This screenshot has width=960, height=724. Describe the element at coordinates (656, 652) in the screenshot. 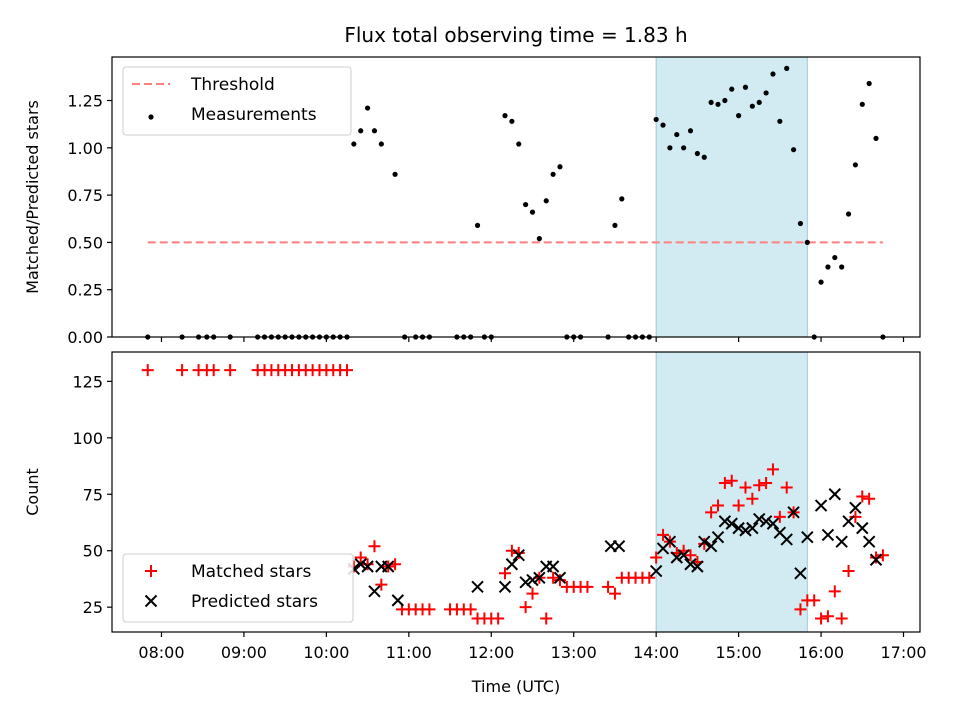

I see `x-tick-label: 14:00` at that location.